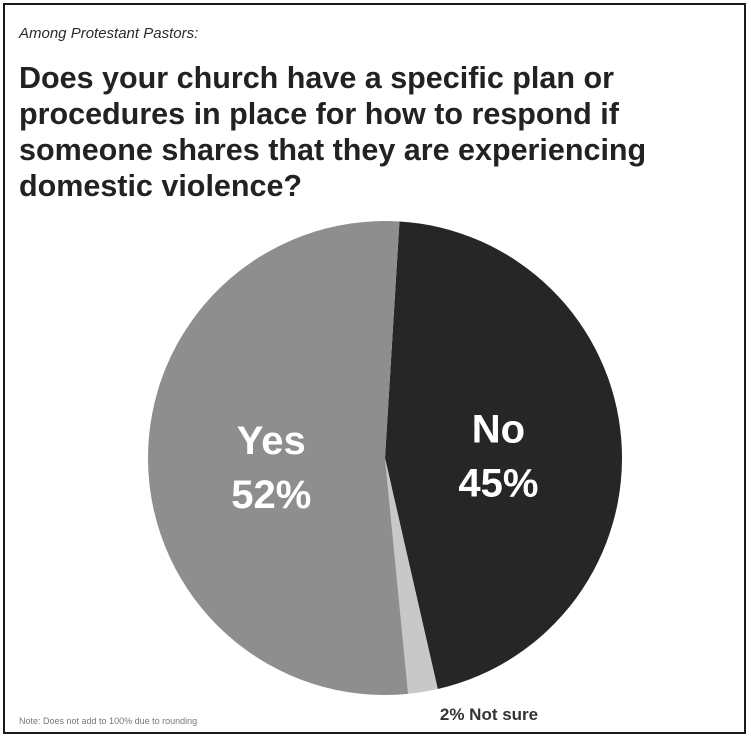 The image size is (751, 740). Describe the element at coordinates (271, 495) in the screenshot. I see `slice-value-yes: 52%` at that location.